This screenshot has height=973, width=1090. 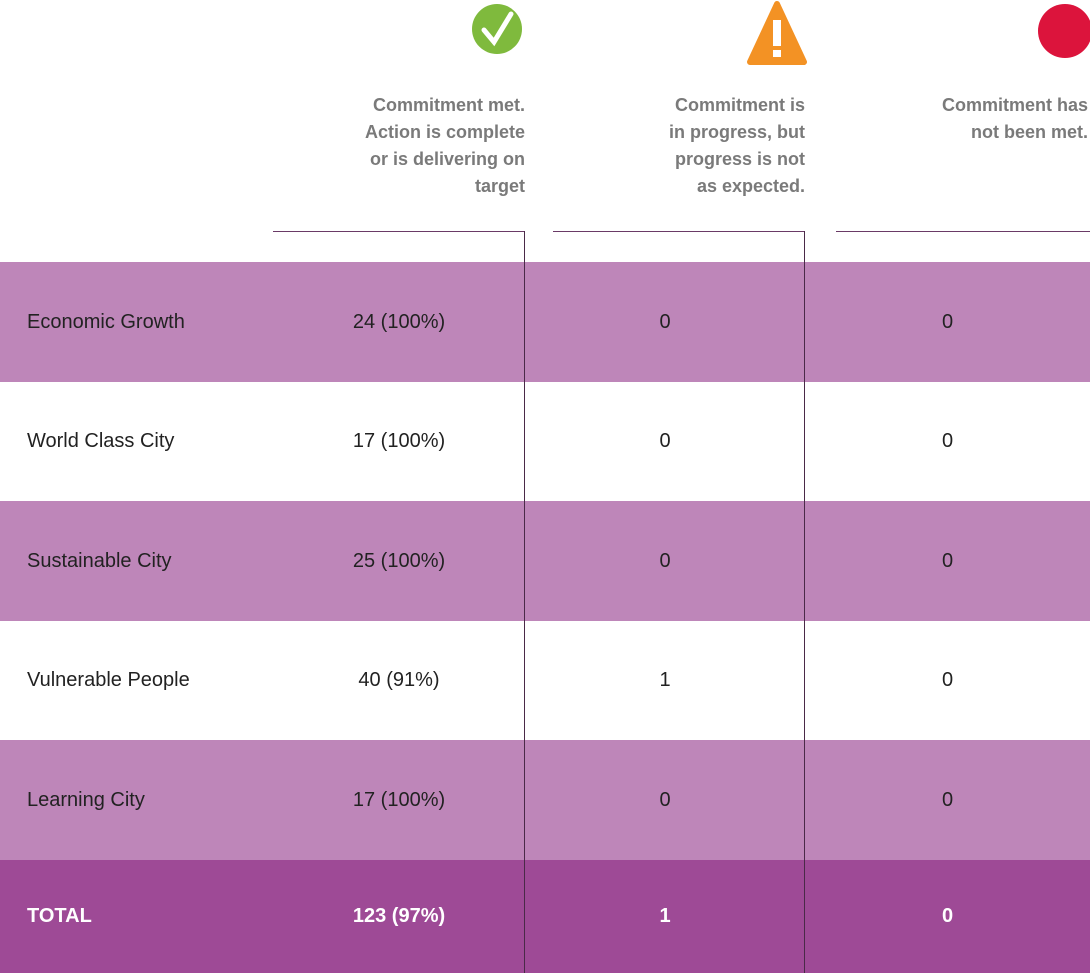 What do you see at coordinates (736, 132) in the screenshot?
I see `header-line: in progress, but` at bounding box center [736, 132].